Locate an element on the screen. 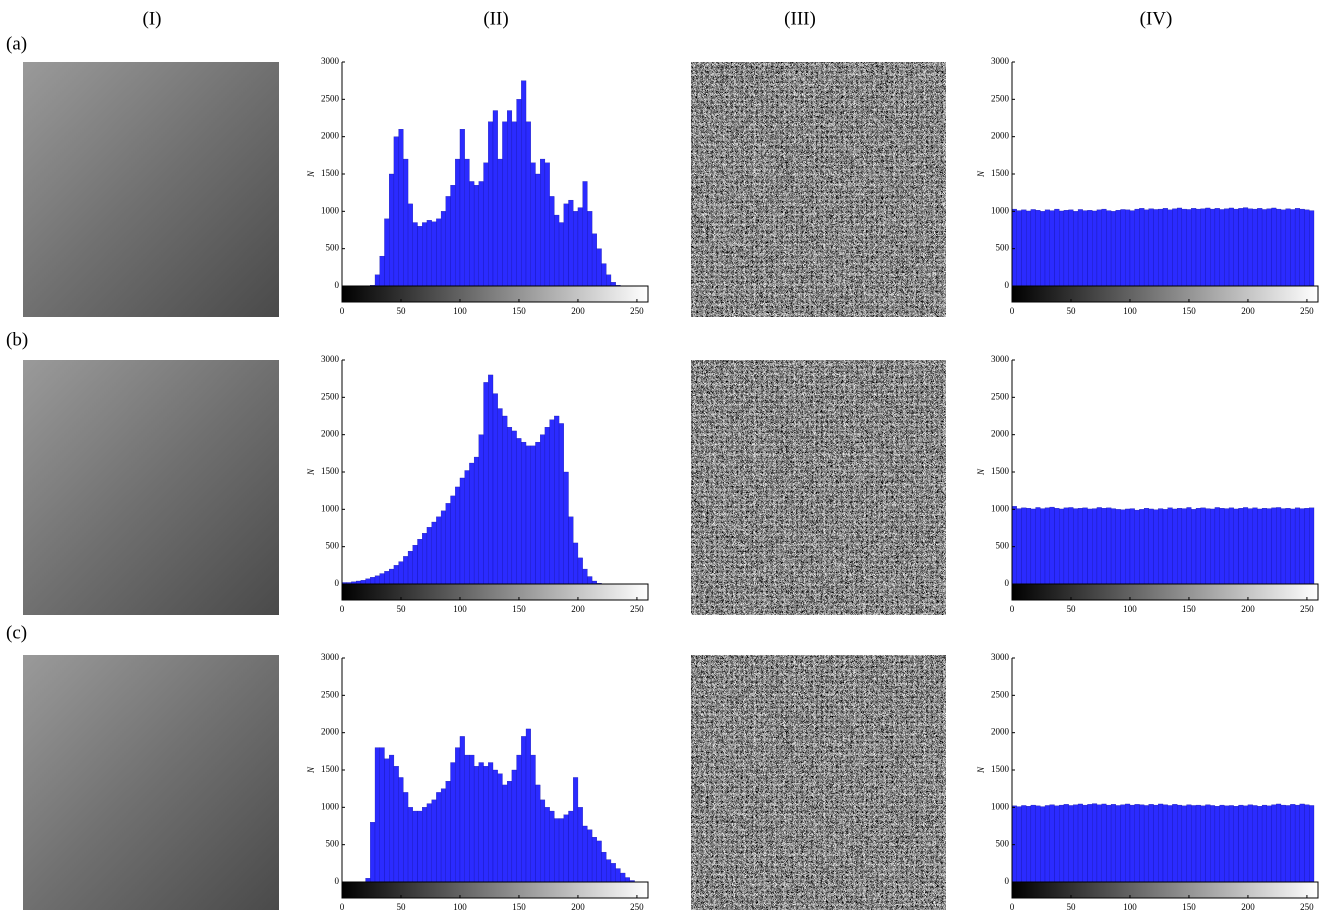  encrypted-image is located at coordinates (818, 782).